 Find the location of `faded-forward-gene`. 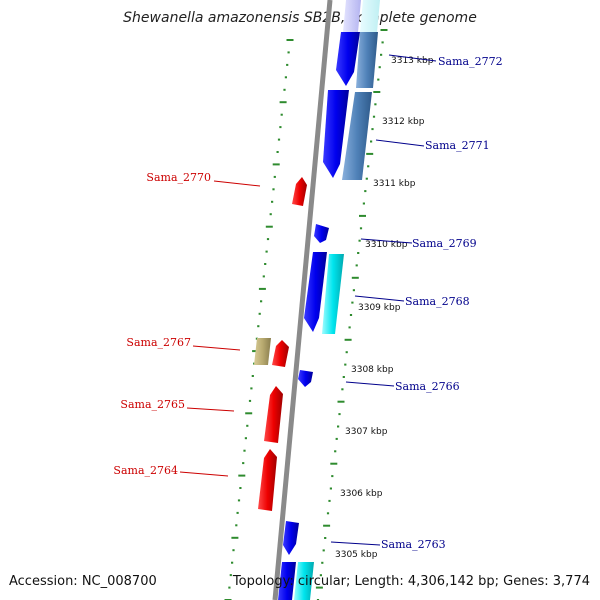

faded-forward-gene is located at coordinates (352, 16).